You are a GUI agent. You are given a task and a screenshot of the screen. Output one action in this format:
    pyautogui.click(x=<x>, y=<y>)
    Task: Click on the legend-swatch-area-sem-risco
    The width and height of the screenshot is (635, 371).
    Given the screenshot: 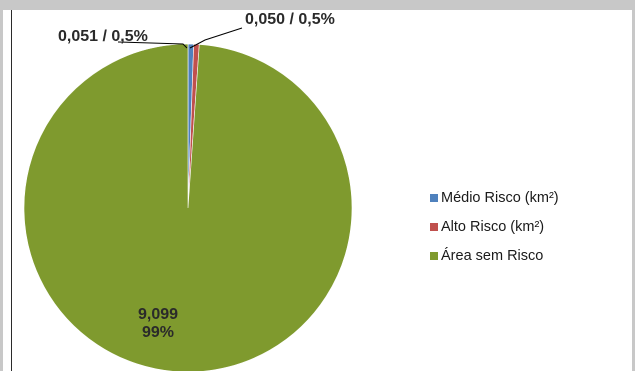 What is the action you would take?
    pyautogui.click(x=434, y=256)
    